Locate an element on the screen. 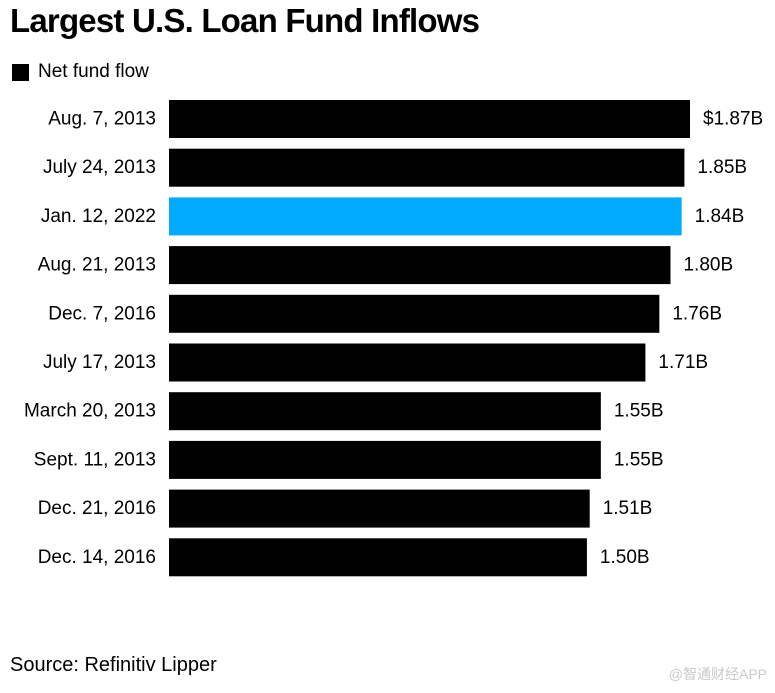 This screenshot has height=693, width=775. legend: Net fund flow is located at coordinates (80, 72).